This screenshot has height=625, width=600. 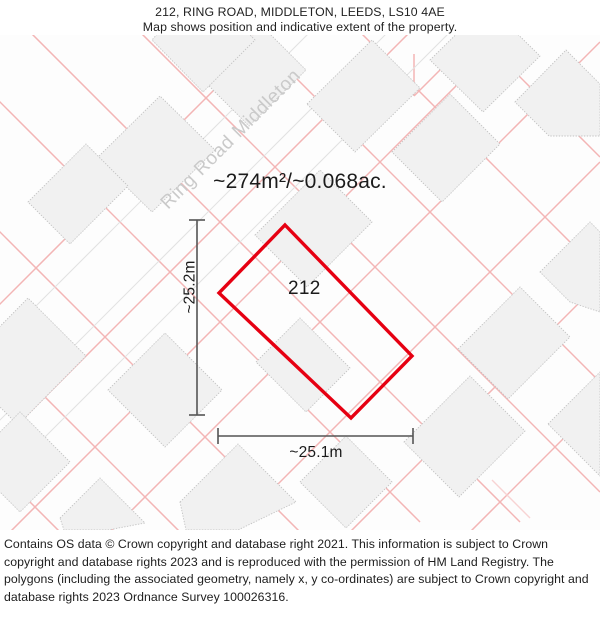 What do you see at coordinates (300, 181) in the screenshot?
I see `area-measurement-label: ~274m²/~0.068ac.` at bounding box center [300, 181].